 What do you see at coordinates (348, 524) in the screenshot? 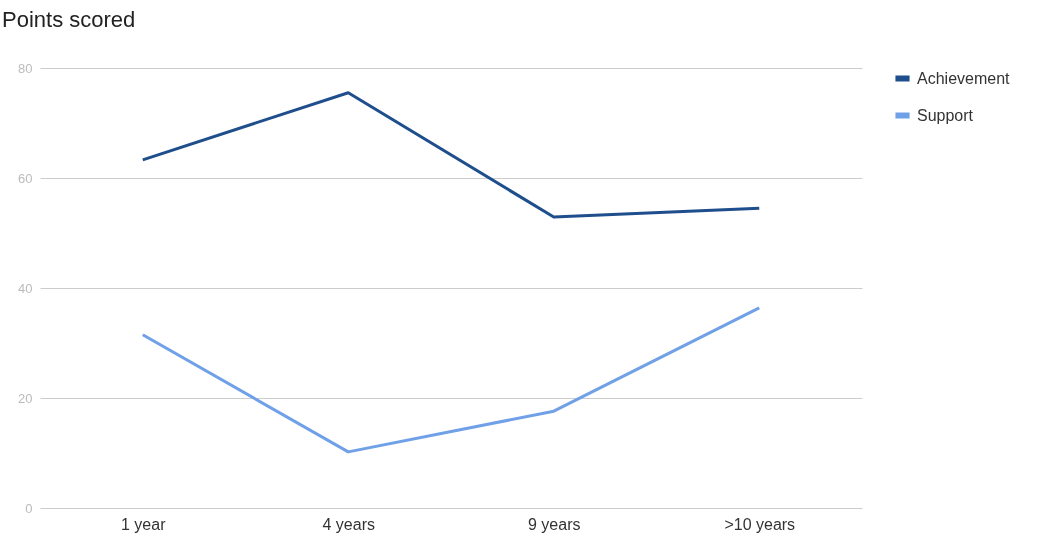
I see `x-tick-label: 4 years` at bounding box center [348, 524].